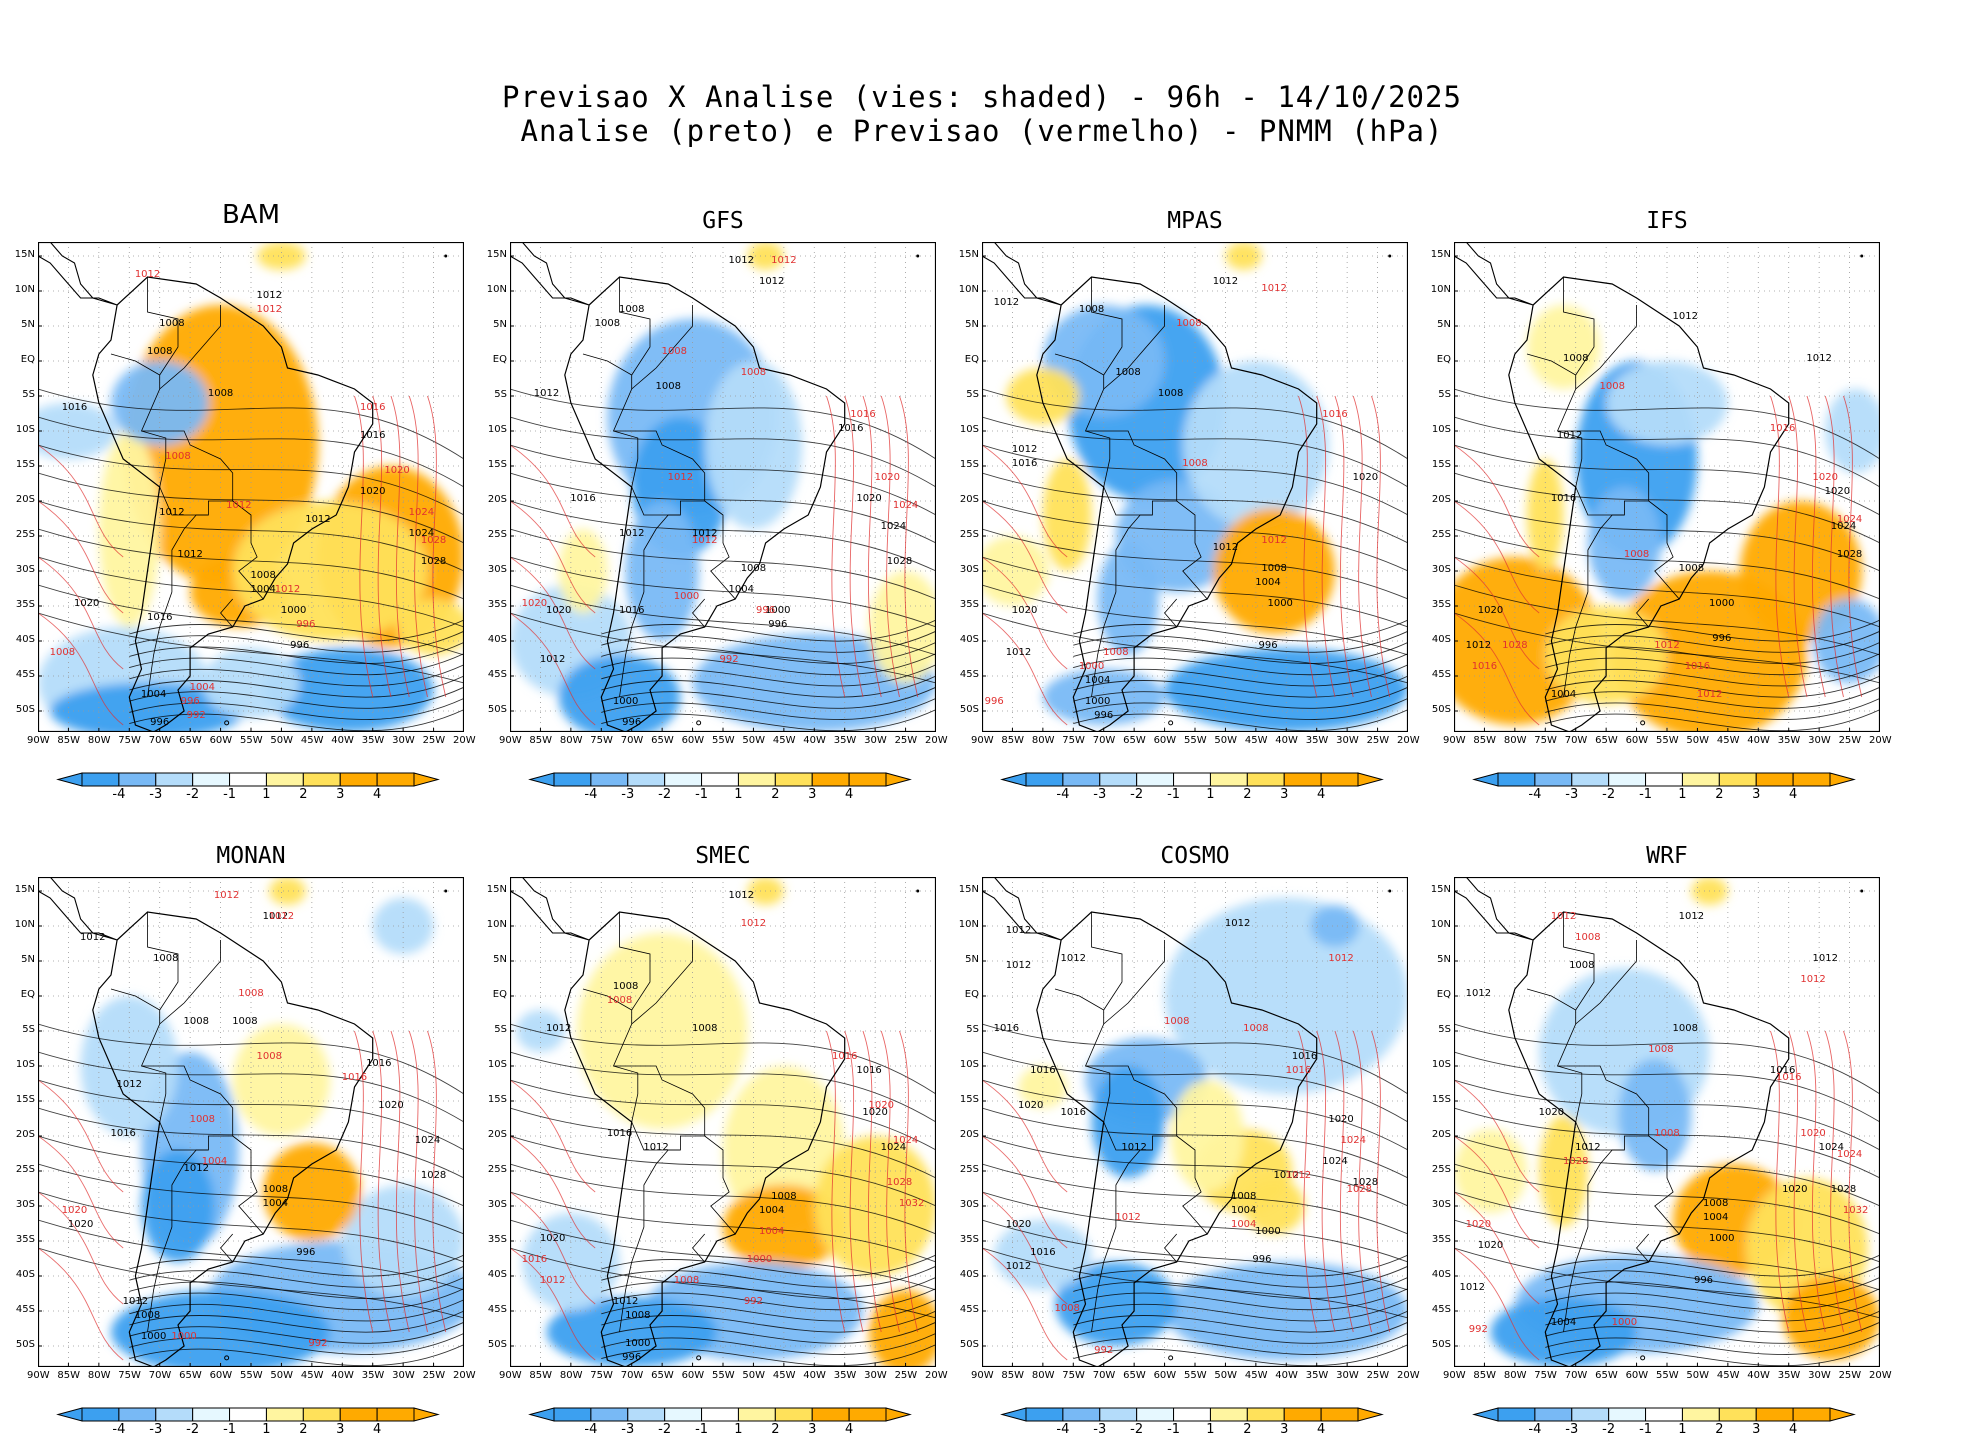 The height and width of the screenshot is (1437, 1964). What do you see at coordinates (354, 1077) in the screenshot?
I see `contour-label-forecast: 1016` at bounding box center [354, 1077].